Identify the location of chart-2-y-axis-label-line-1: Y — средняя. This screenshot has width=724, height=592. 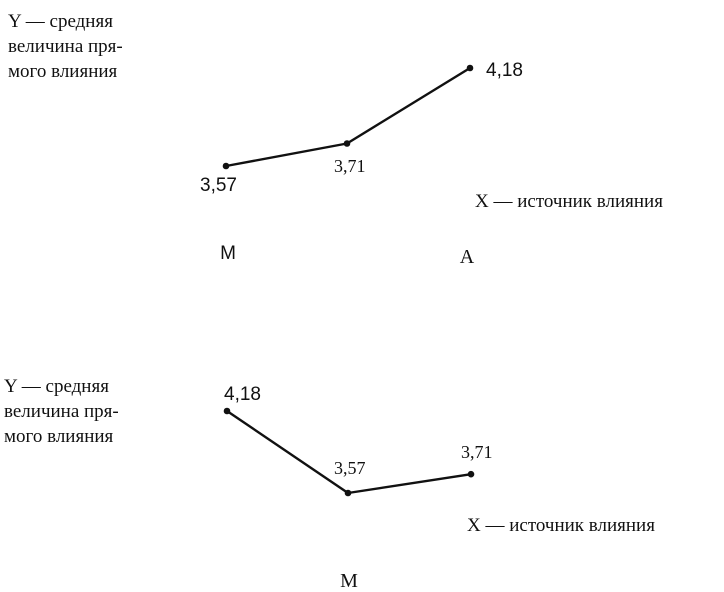
(56, 386).